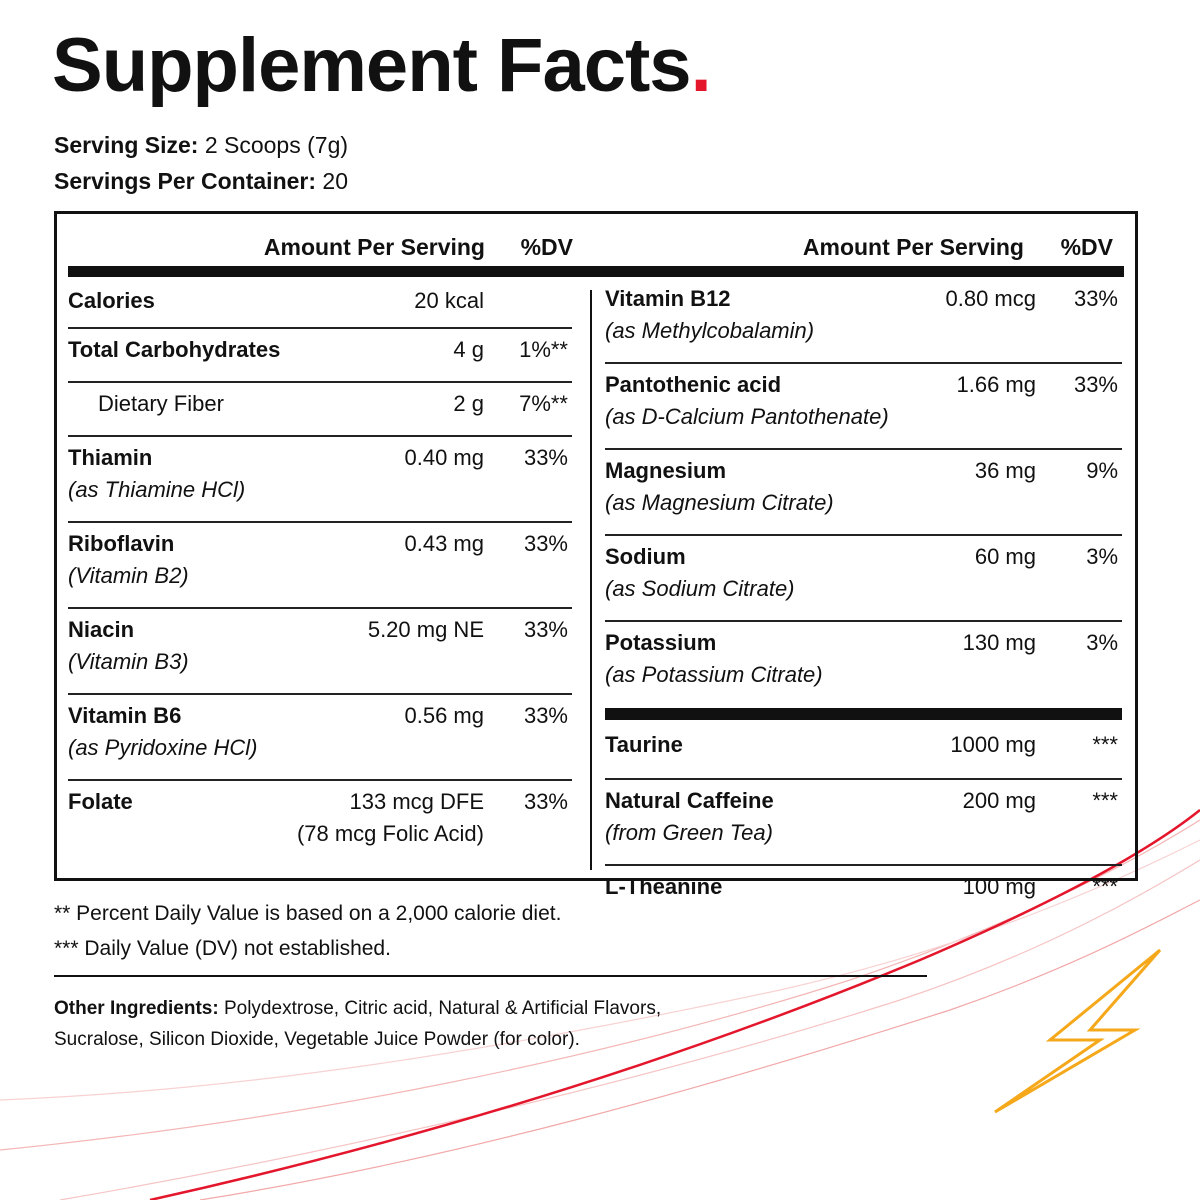  I want to click on row: Folate 133 mcg DFE (78 mcg Folic Acid) 33%, so click(320, 823).